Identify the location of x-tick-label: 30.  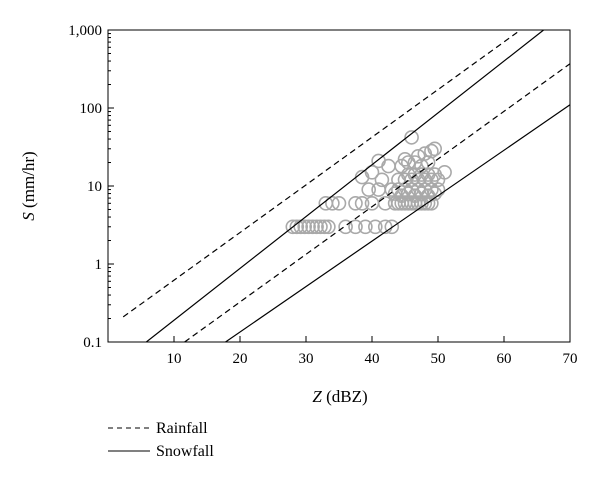
(306, 359).